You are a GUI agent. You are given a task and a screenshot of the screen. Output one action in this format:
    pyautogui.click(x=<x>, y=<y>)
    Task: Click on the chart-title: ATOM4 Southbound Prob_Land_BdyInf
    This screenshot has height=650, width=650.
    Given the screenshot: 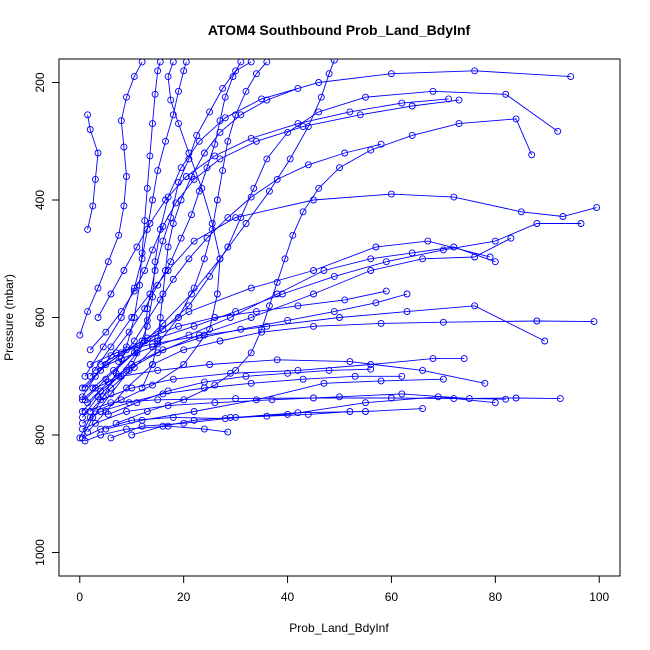 What is the action you would take?
    pyautogui.click(x=339, y=30)
    